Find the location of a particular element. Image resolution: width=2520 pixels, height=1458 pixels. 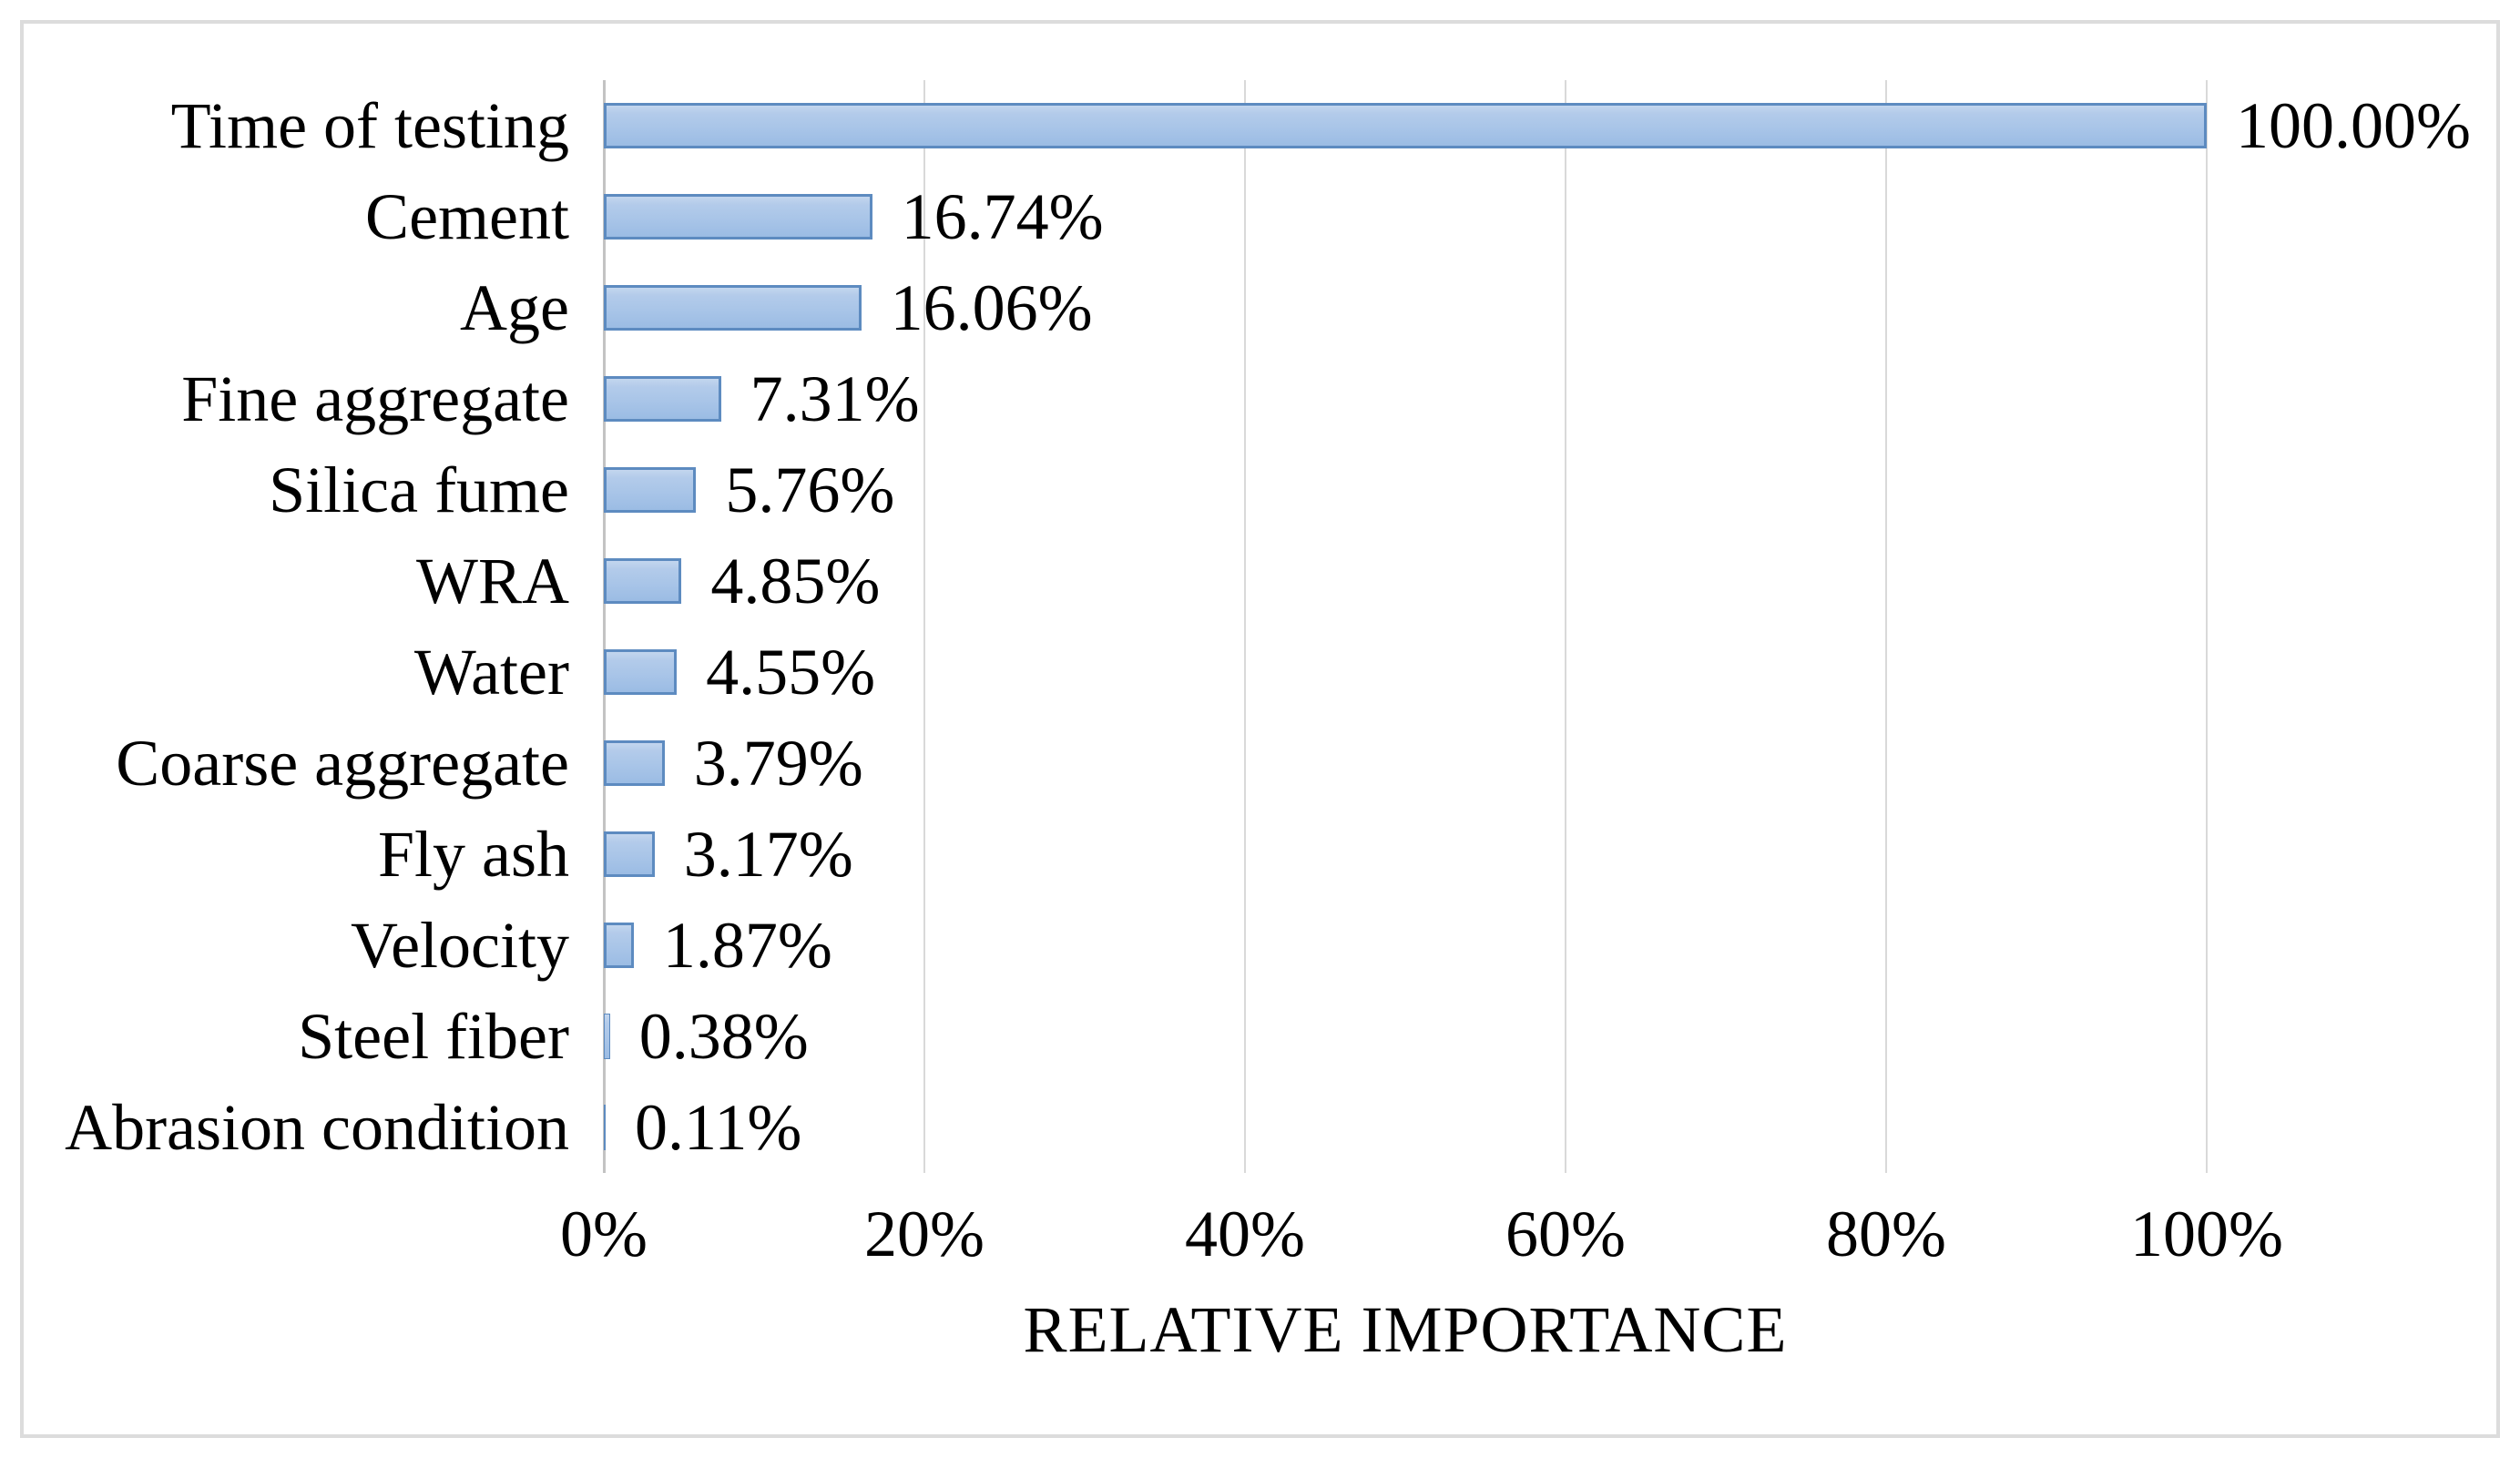

value-label: 4.55% is located at coordinates (791, 673).